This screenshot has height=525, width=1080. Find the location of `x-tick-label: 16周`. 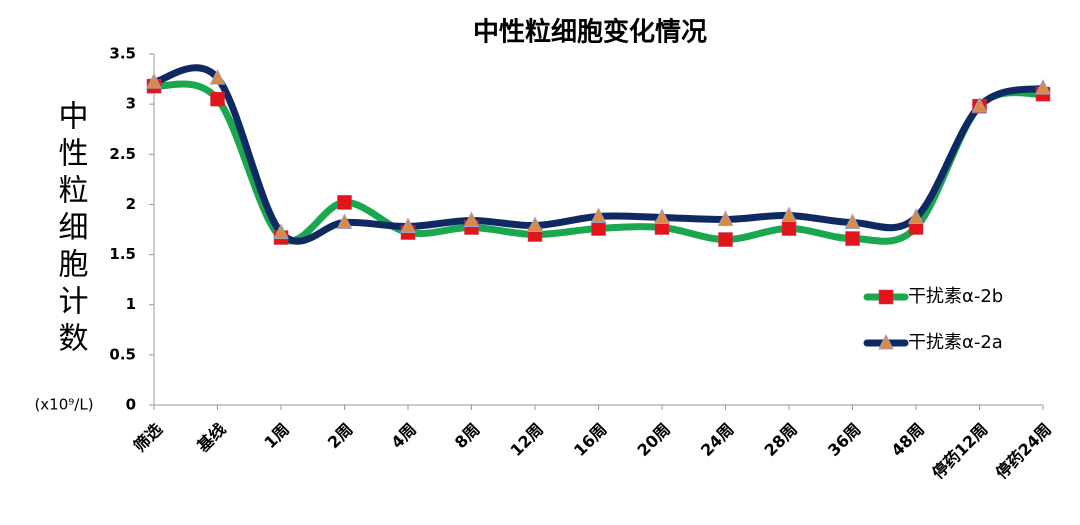

x-tick-label: 16周 is located at coordinates (590, 440).